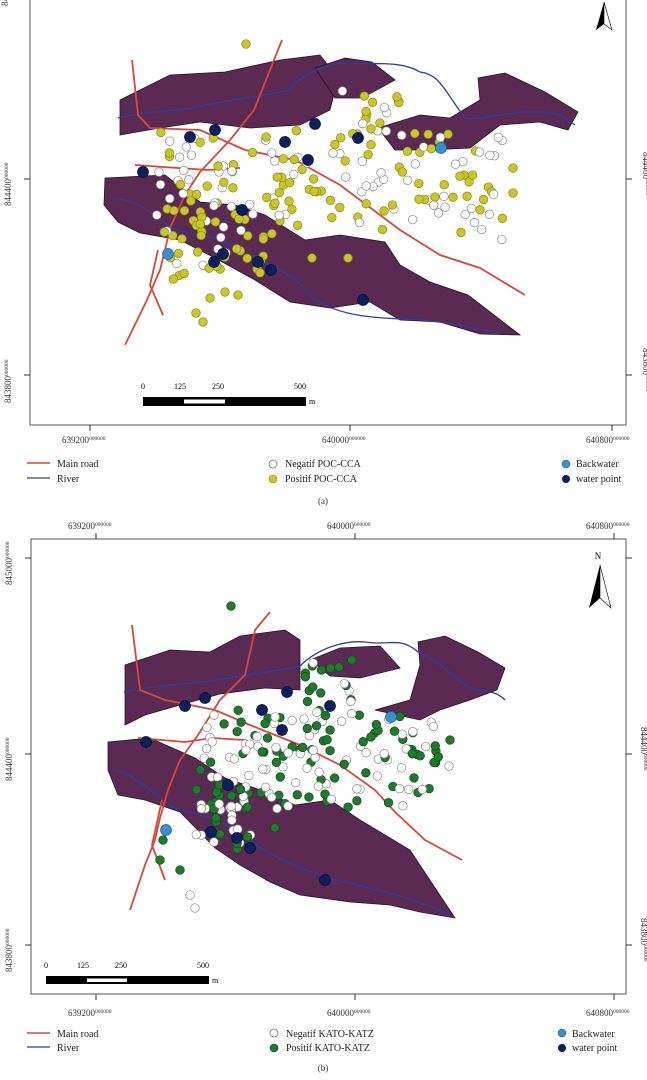  What do you see at coordinates (8, 381) in the screenshot?
I see `y-tick-label: 843800000000` at bounding box center [8, 381].